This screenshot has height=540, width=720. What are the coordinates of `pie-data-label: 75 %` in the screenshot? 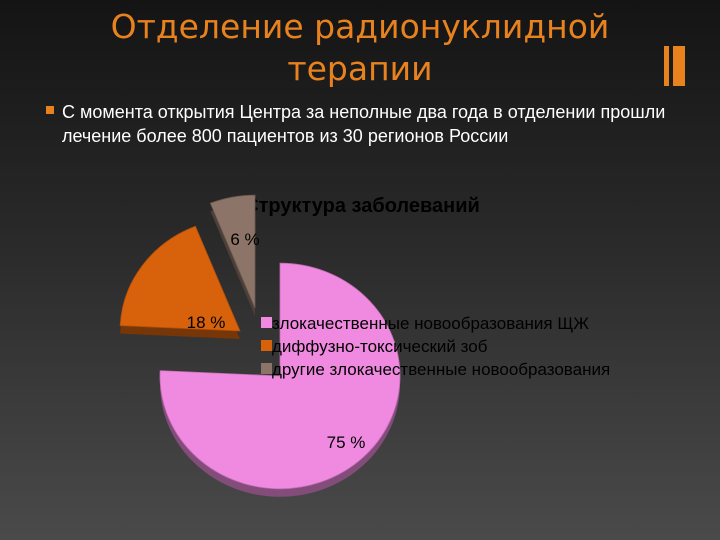 It's located at (346, 442).